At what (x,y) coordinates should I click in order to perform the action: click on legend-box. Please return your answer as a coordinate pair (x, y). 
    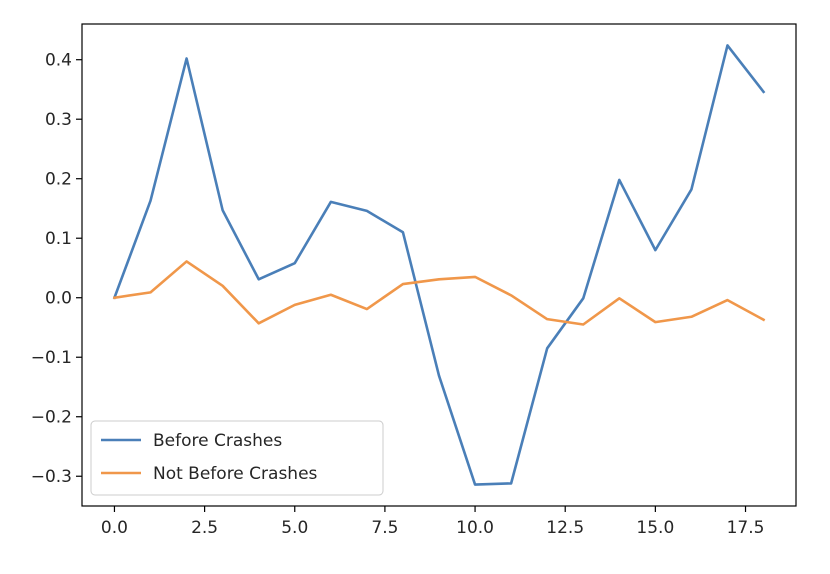
    Looking at the image, I should click on (237, 458).